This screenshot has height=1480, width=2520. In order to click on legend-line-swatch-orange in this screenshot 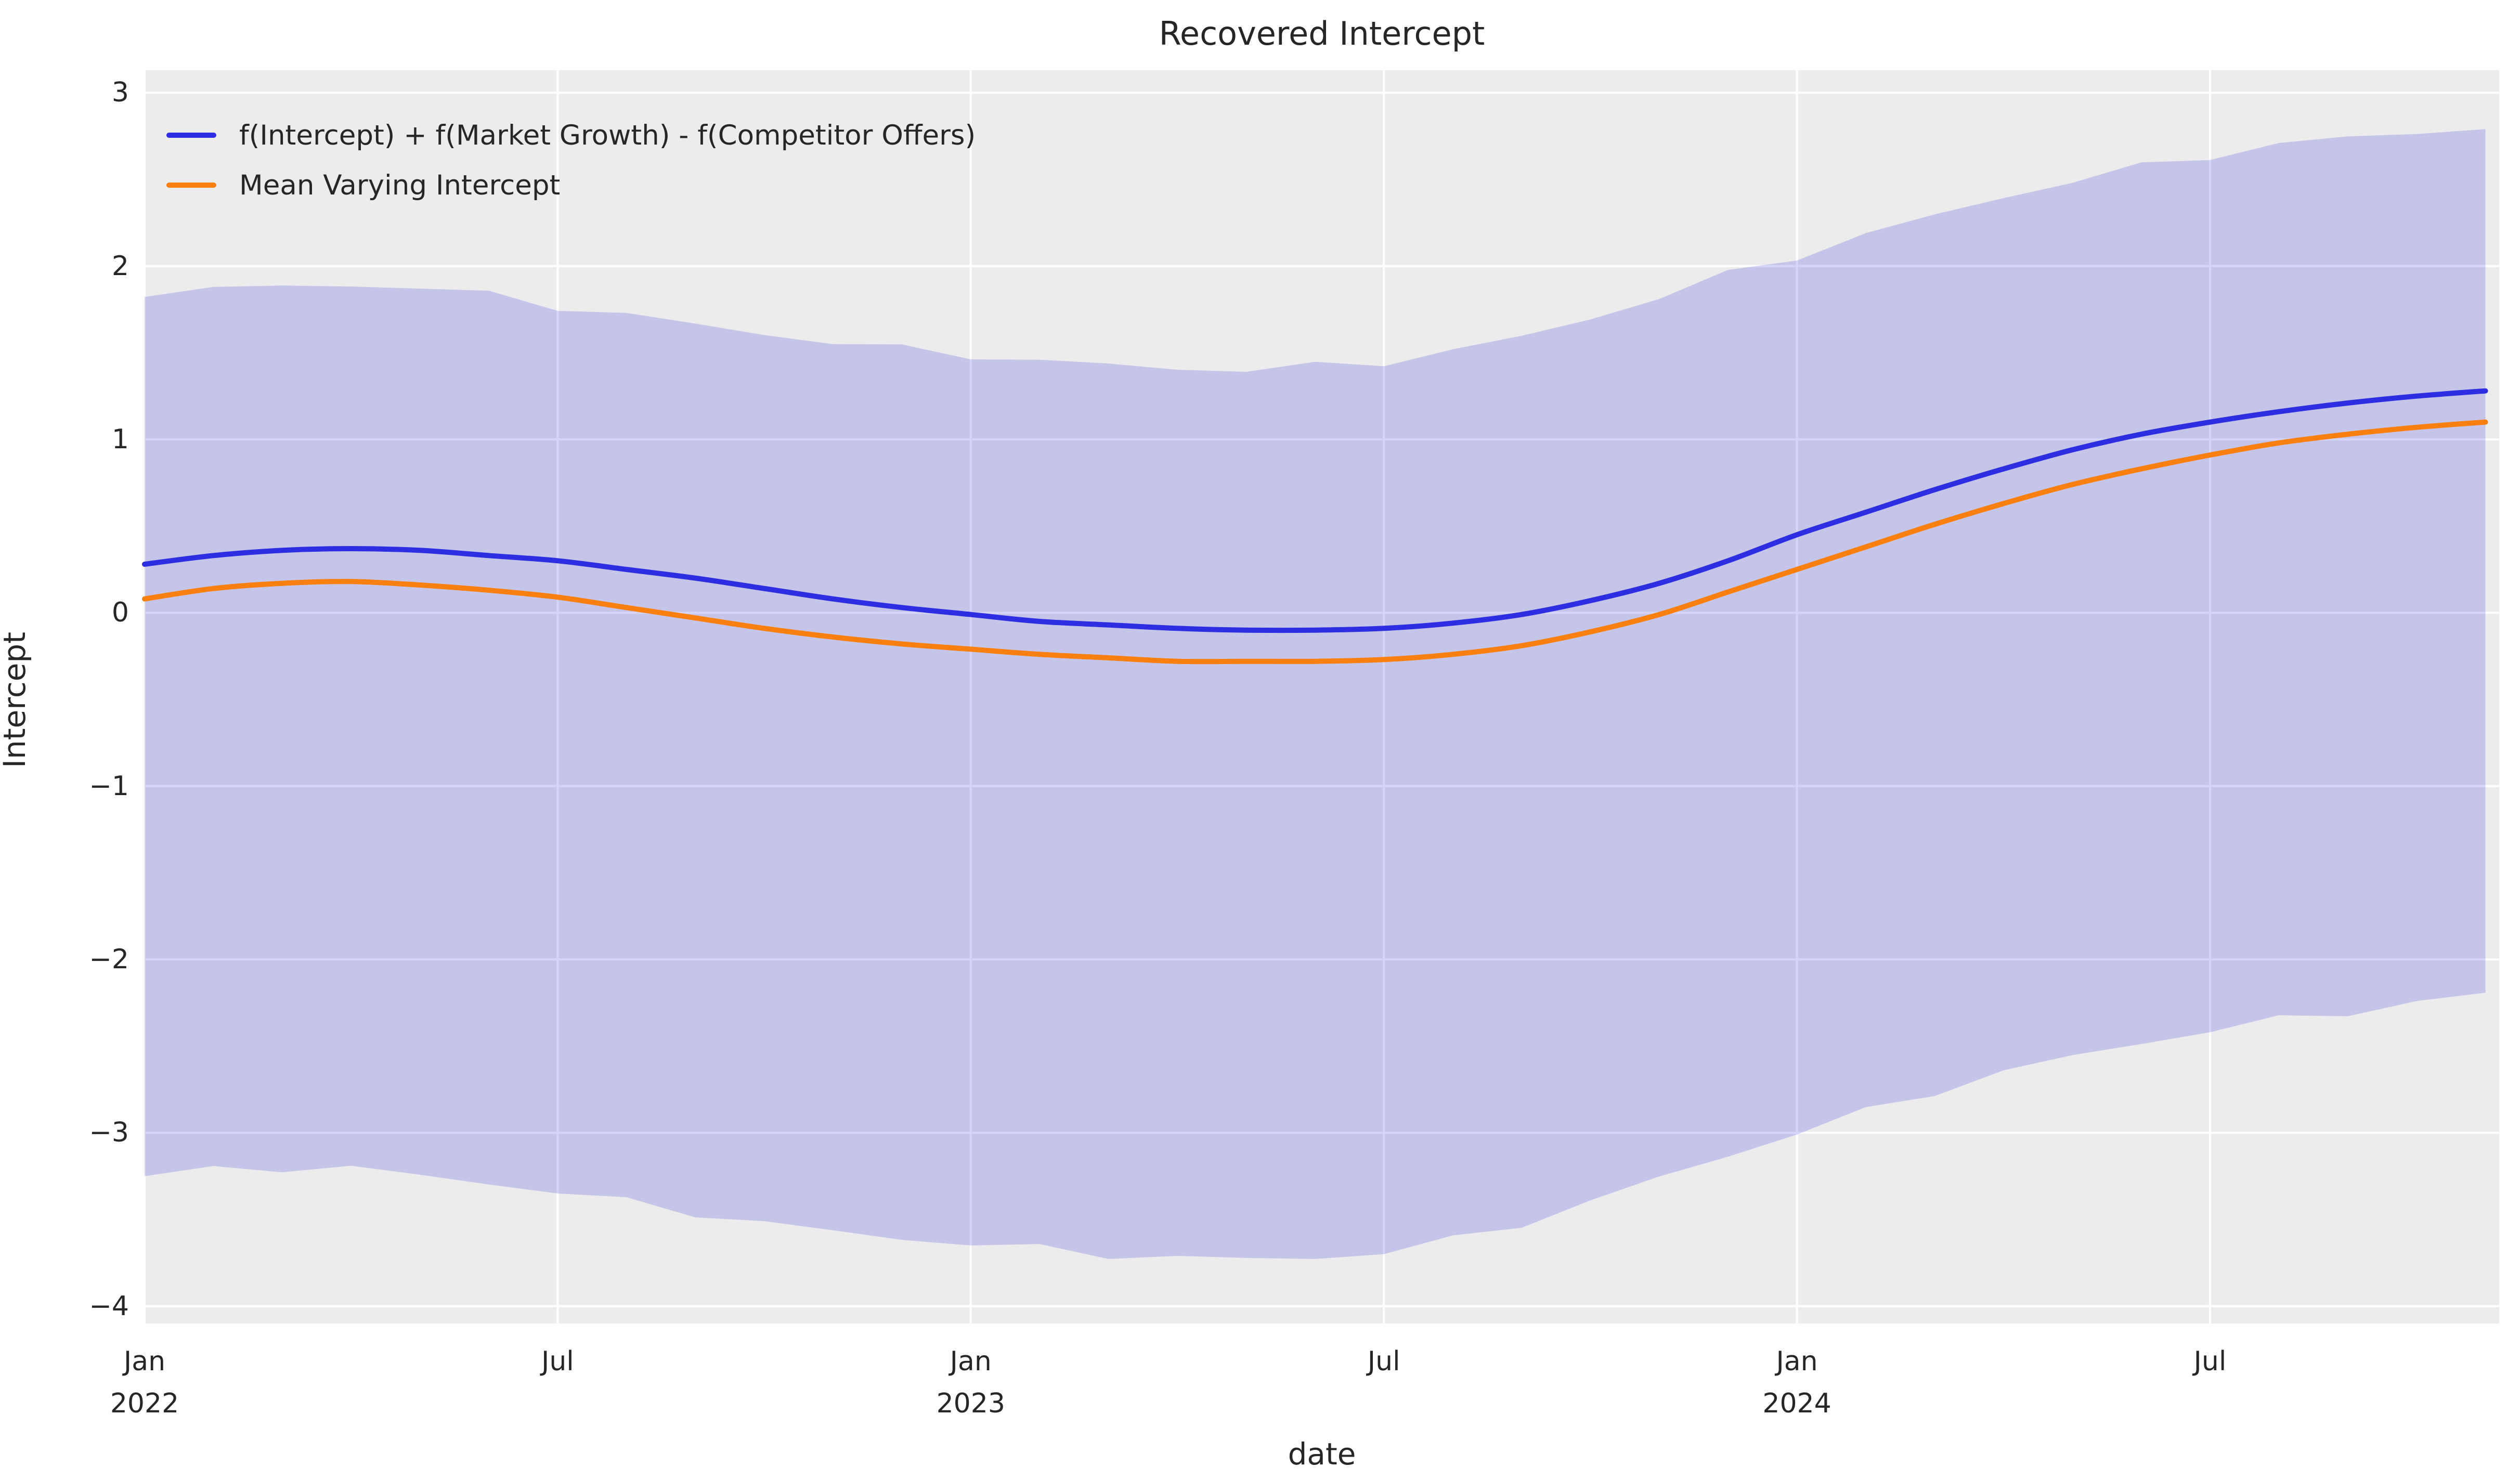, I will do `click(191, 185)`.